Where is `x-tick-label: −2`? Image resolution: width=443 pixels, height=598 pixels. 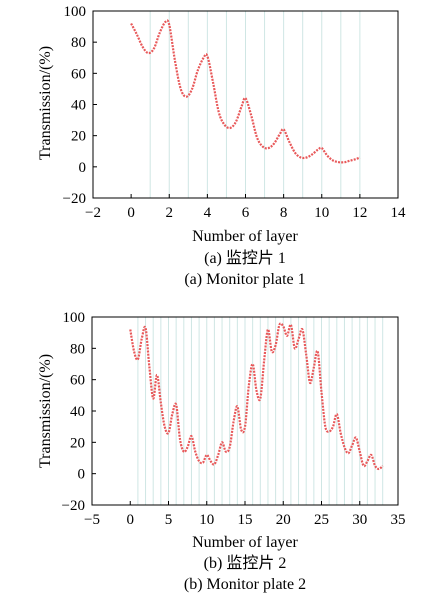
x-tick-label: −2 is located at coordinates (93, 213).